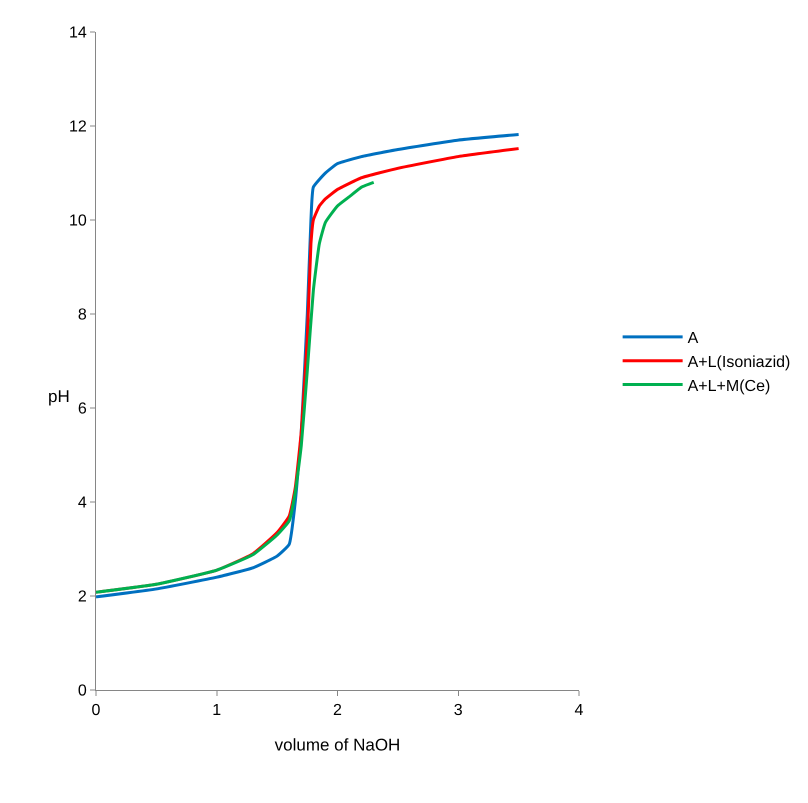 Image resolution: width=808 pixels, height=803 pixels. I want to click on y-tick-label: 12, so click(78, 127).